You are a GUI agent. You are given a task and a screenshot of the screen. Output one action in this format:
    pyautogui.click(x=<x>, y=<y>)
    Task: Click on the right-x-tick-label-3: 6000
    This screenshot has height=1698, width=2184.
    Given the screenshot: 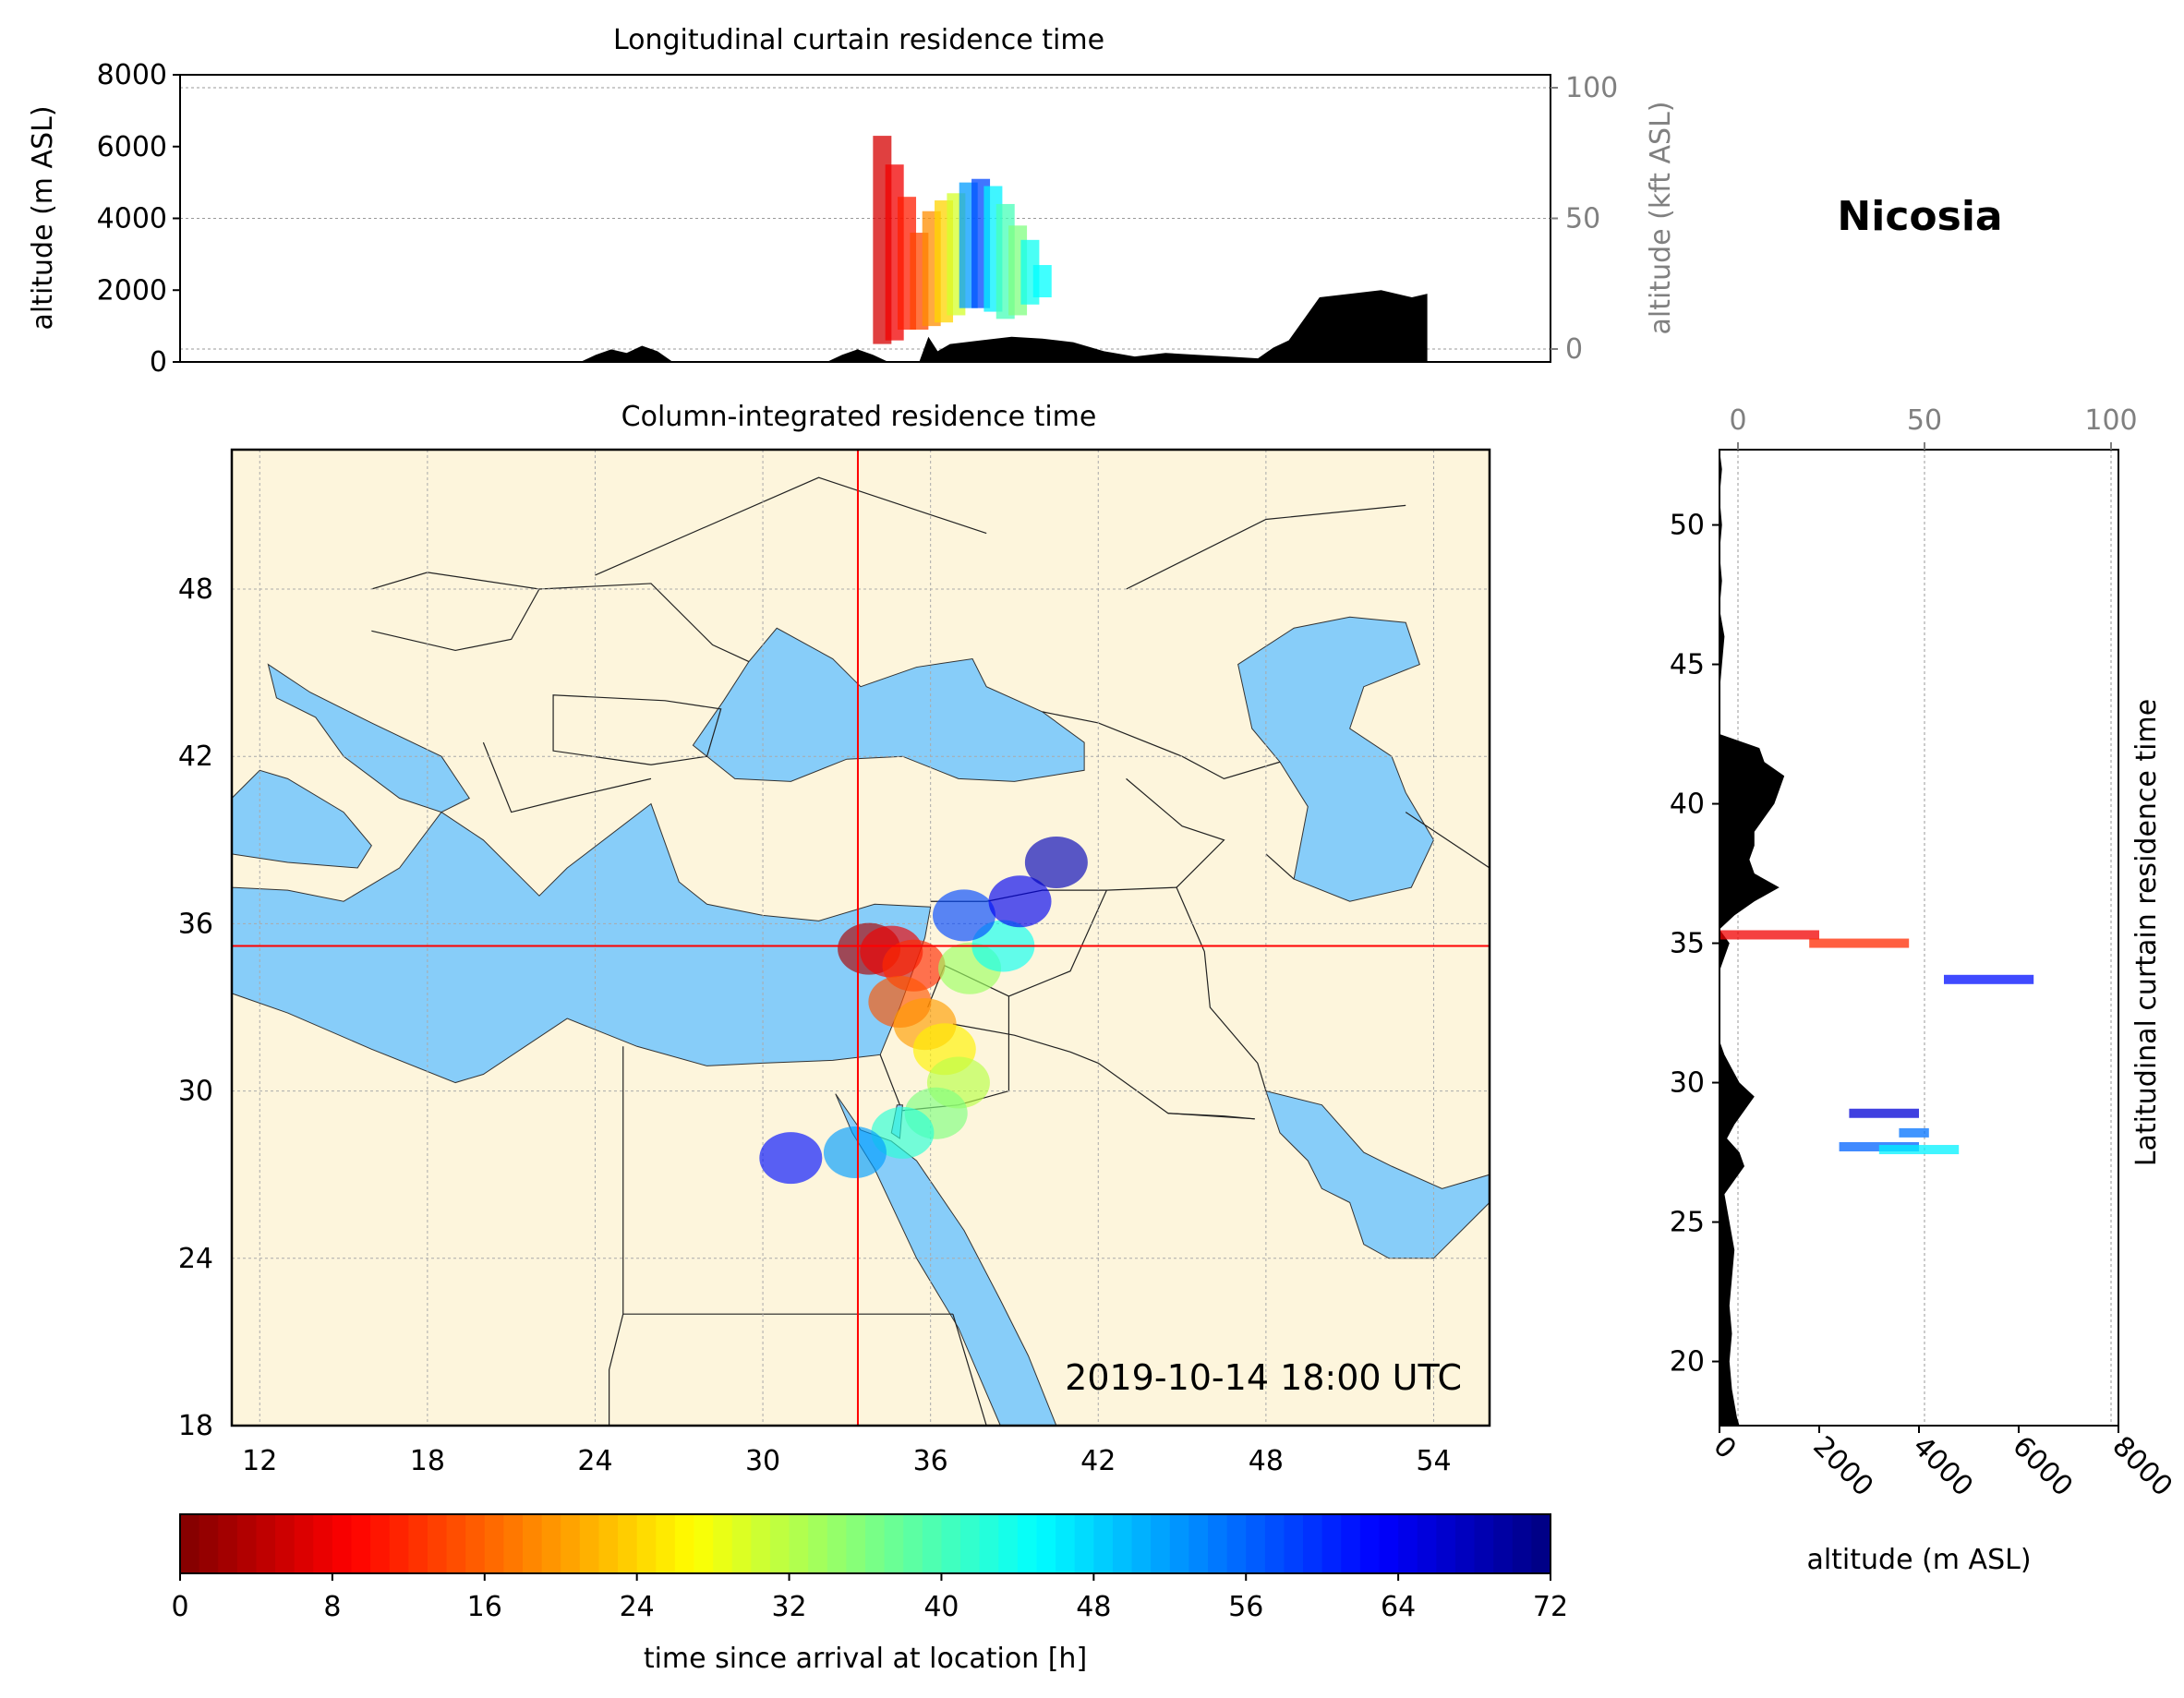 What is the action you would take?
    pyautogui.click(x=2042, y=1466)
    